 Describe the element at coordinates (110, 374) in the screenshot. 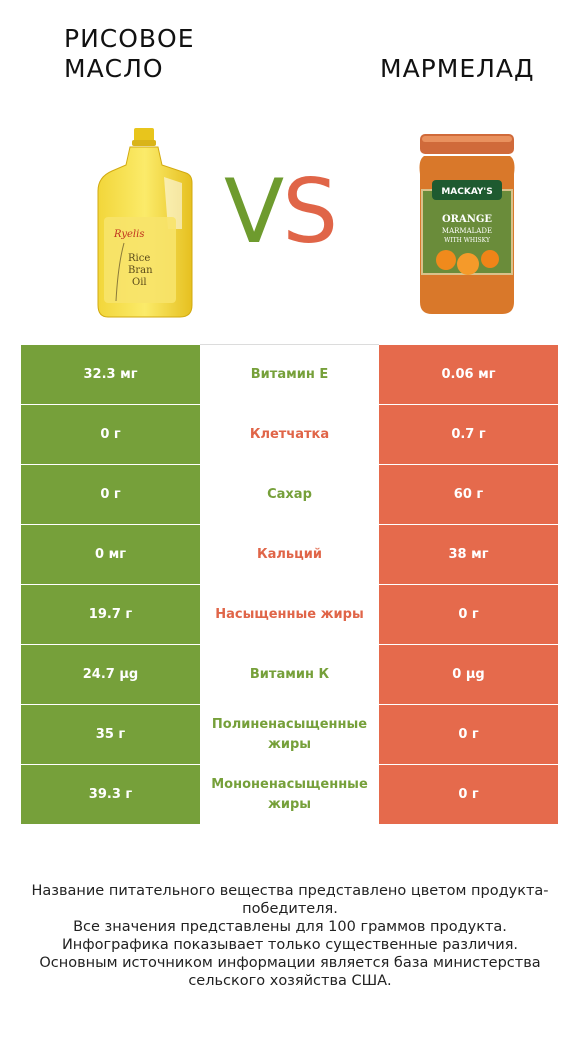

I see `left-value-cell: 32.3 мг` at that location.